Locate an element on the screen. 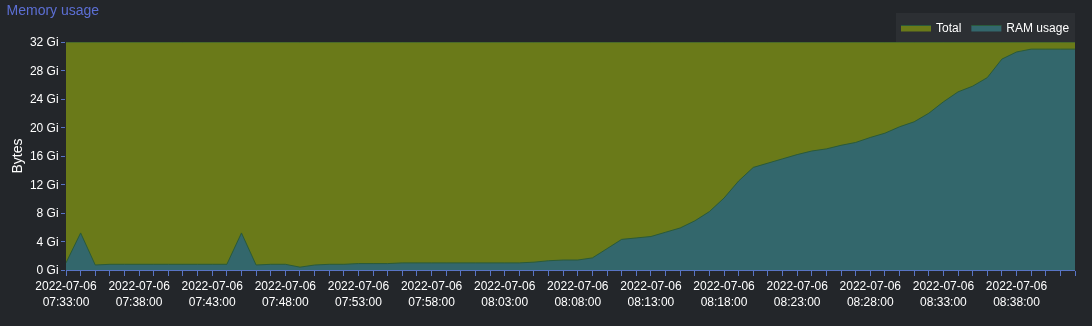 This screenshot has height=326, width=1092. y-tick-label: 12 Gi is located at coordinates (44, 184).